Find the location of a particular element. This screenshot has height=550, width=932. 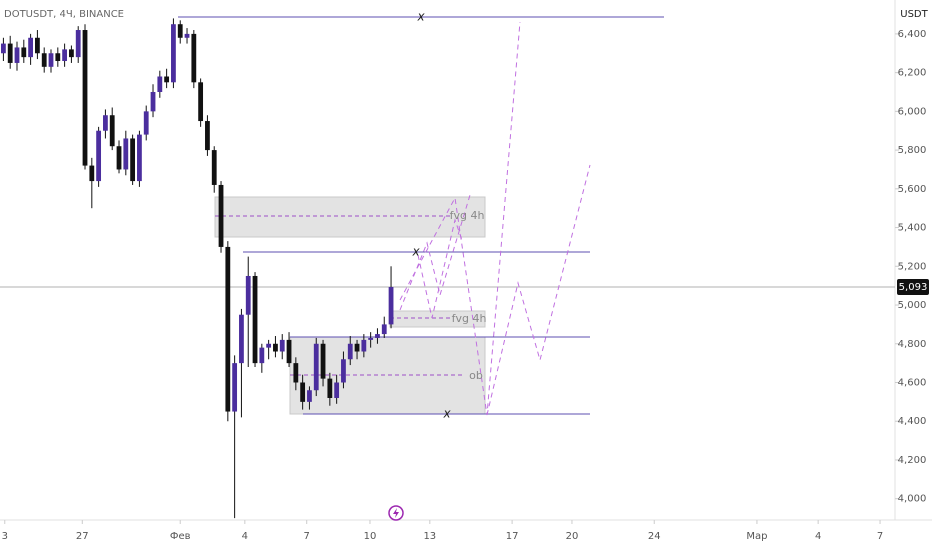

y-tick-label: 5,200 is located at coordinates (912, 266).